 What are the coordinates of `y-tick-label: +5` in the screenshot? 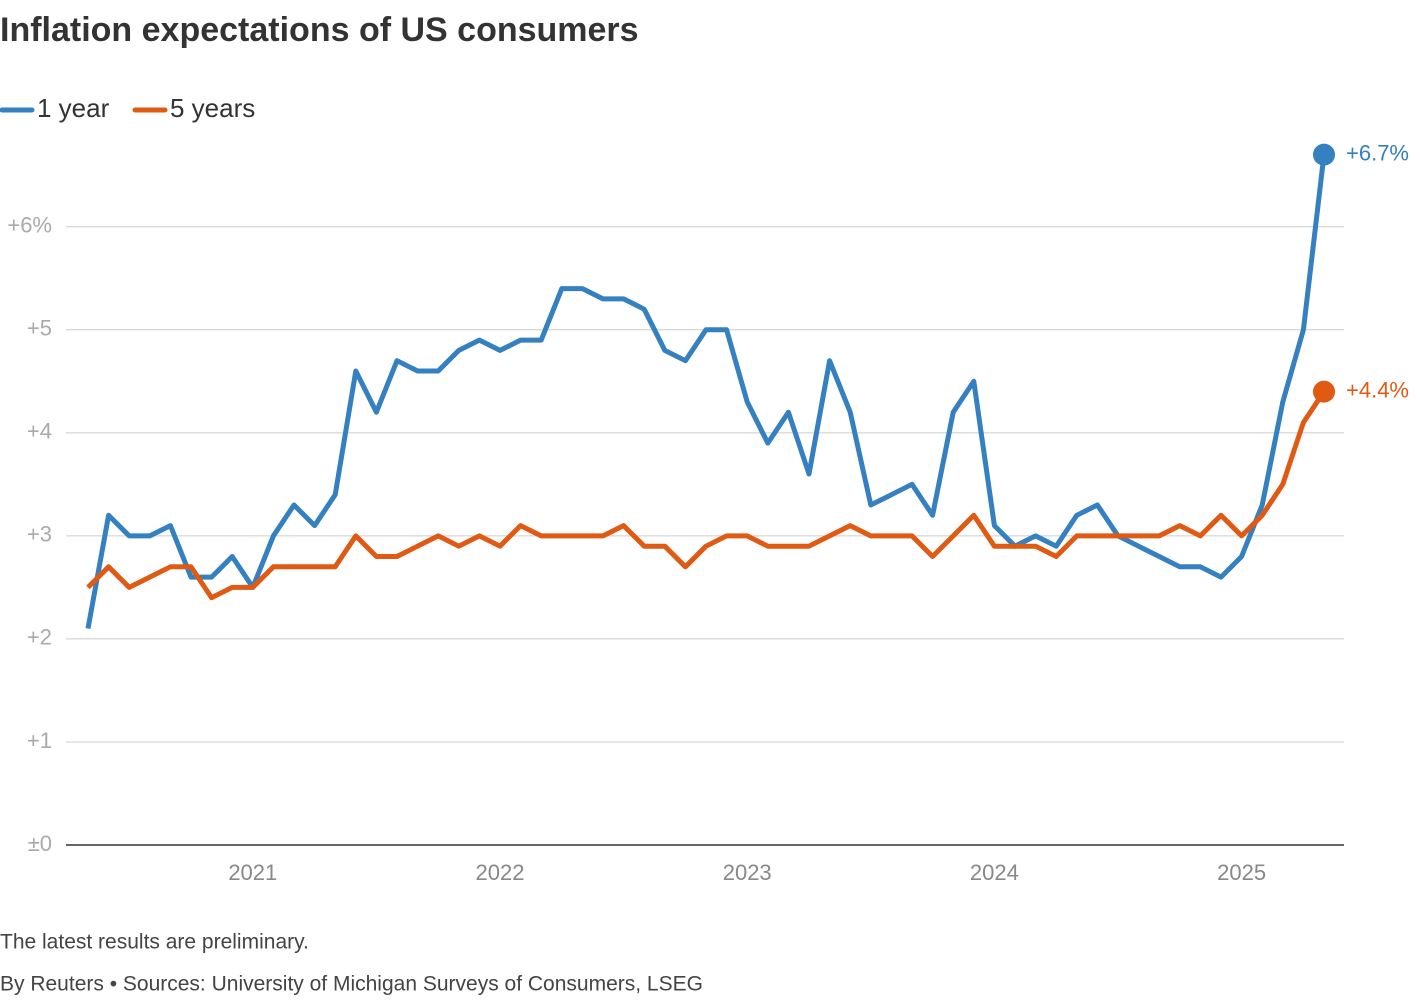 It's located at (39, 328).